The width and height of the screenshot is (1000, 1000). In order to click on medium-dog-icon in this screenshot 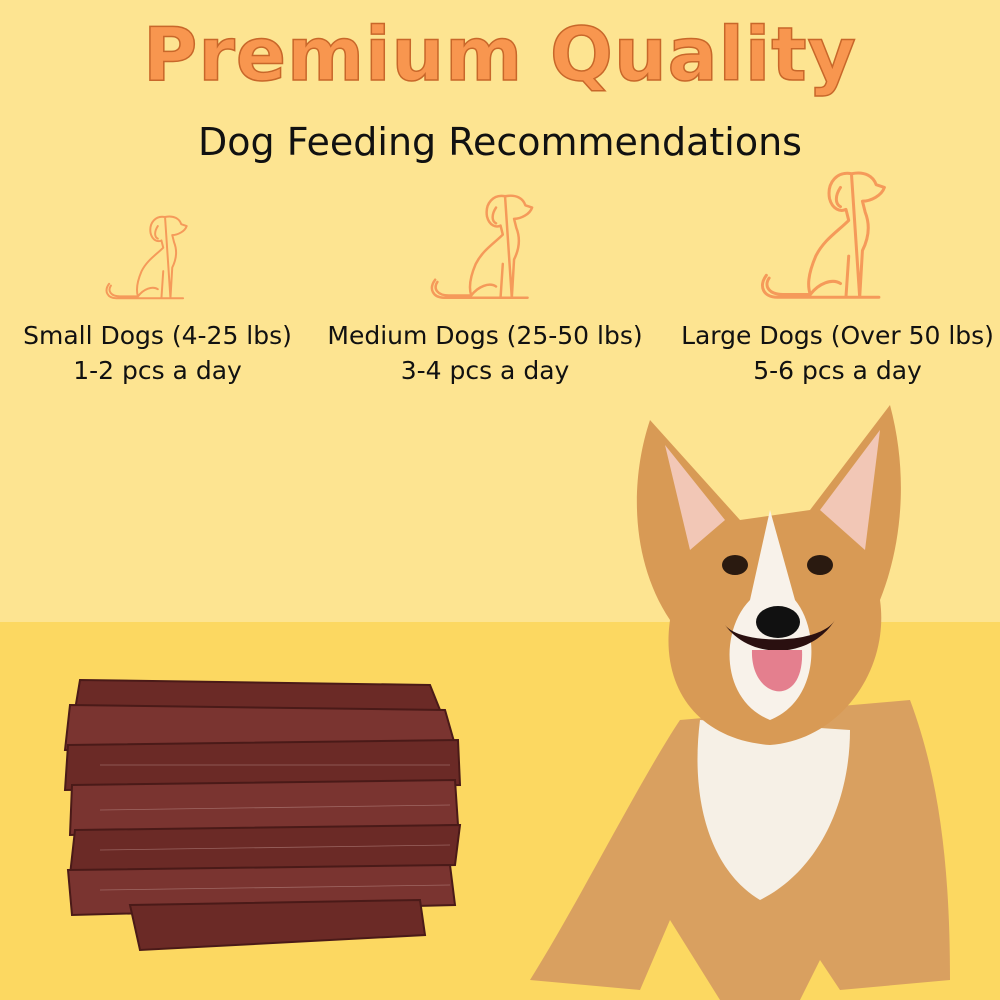, I will do `click(482, 242)`.